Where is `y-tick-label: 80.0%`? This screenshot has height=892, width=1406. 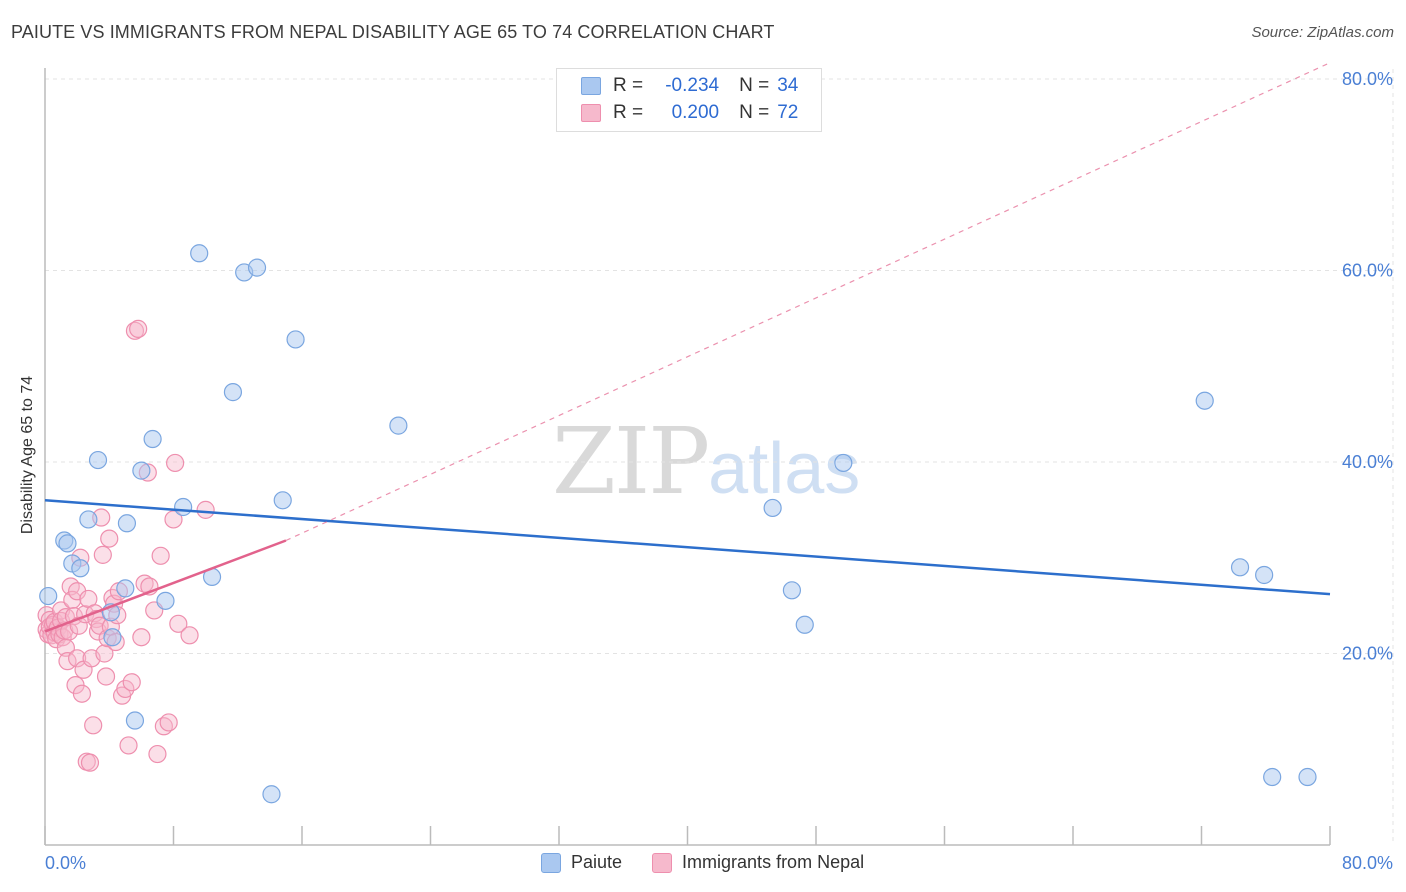
y-tick-label: 80.0% is located at coordinates (1367, 79).